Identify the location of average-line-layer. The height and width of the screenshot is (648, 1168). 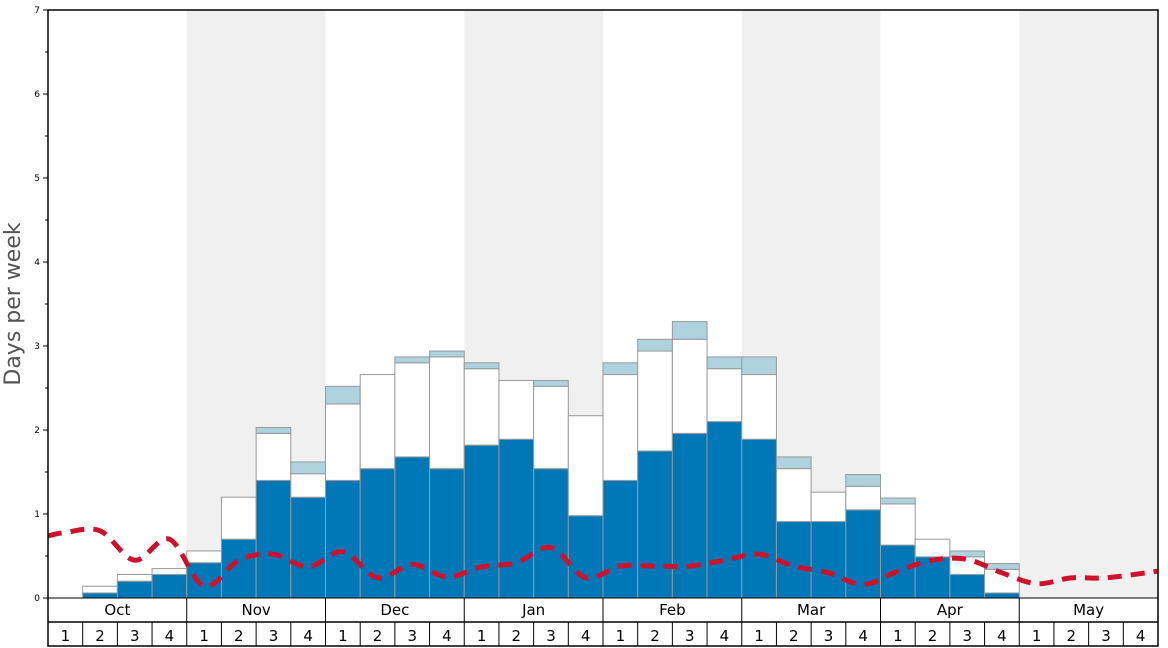
(603, 557).